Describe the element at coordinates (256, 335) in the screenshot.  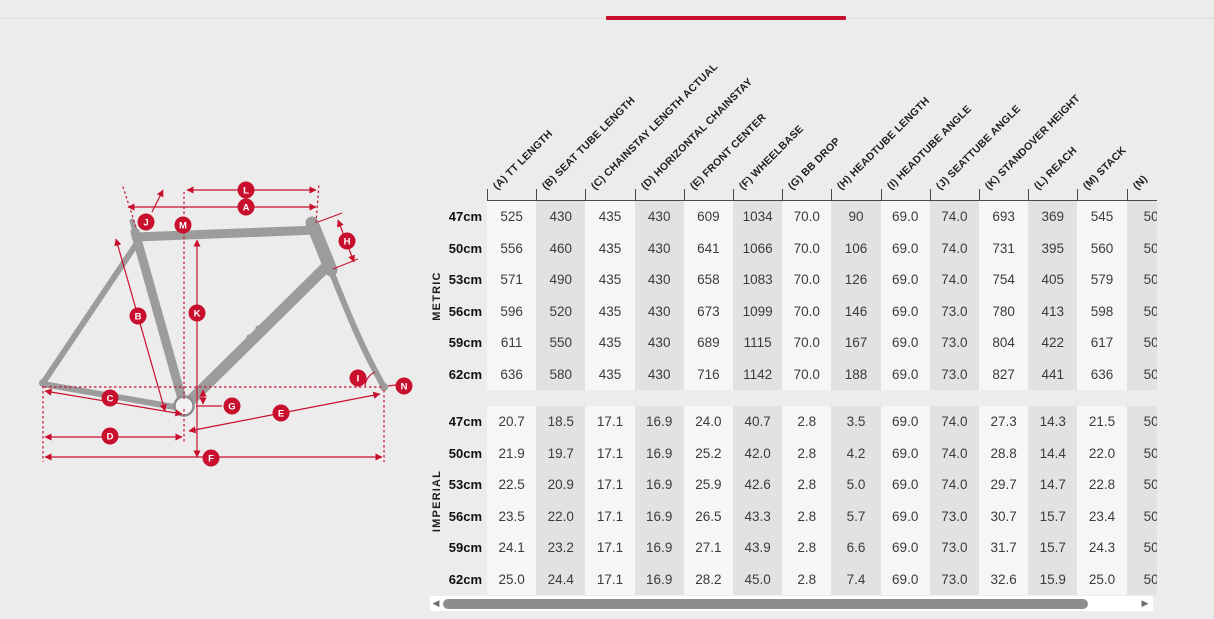
I see `down-tube` at that location.